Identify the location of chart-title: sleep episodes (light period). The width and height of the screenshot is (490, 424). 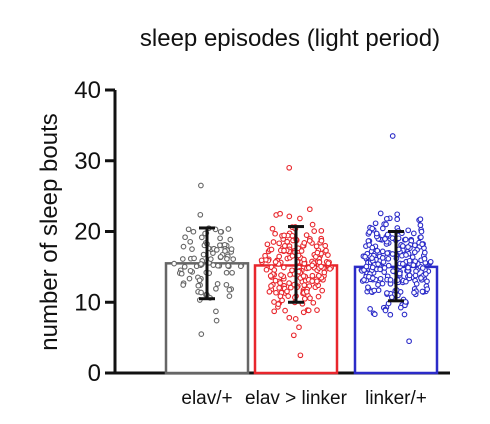
(290, 38).